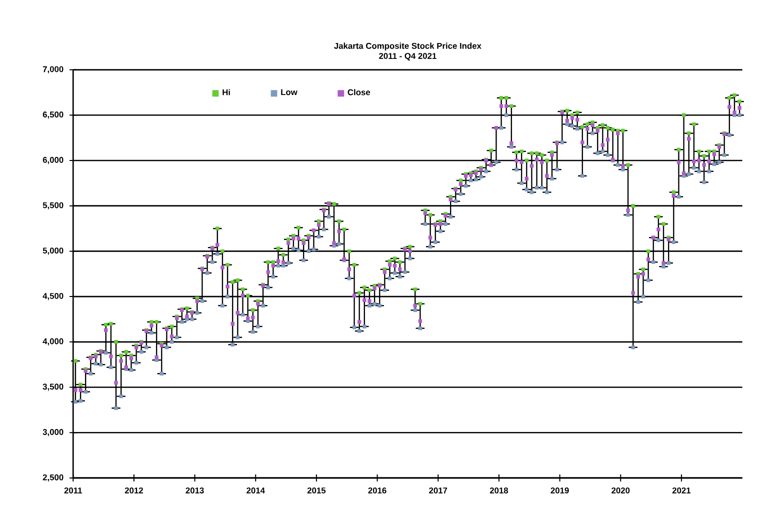 Image resolution: width=759 pixels, height=517 pixels. What do you see at coordinates (53, 387) in the screenshot?
I see `y-tick-label: 3,500` at bounding box center [53, 387].